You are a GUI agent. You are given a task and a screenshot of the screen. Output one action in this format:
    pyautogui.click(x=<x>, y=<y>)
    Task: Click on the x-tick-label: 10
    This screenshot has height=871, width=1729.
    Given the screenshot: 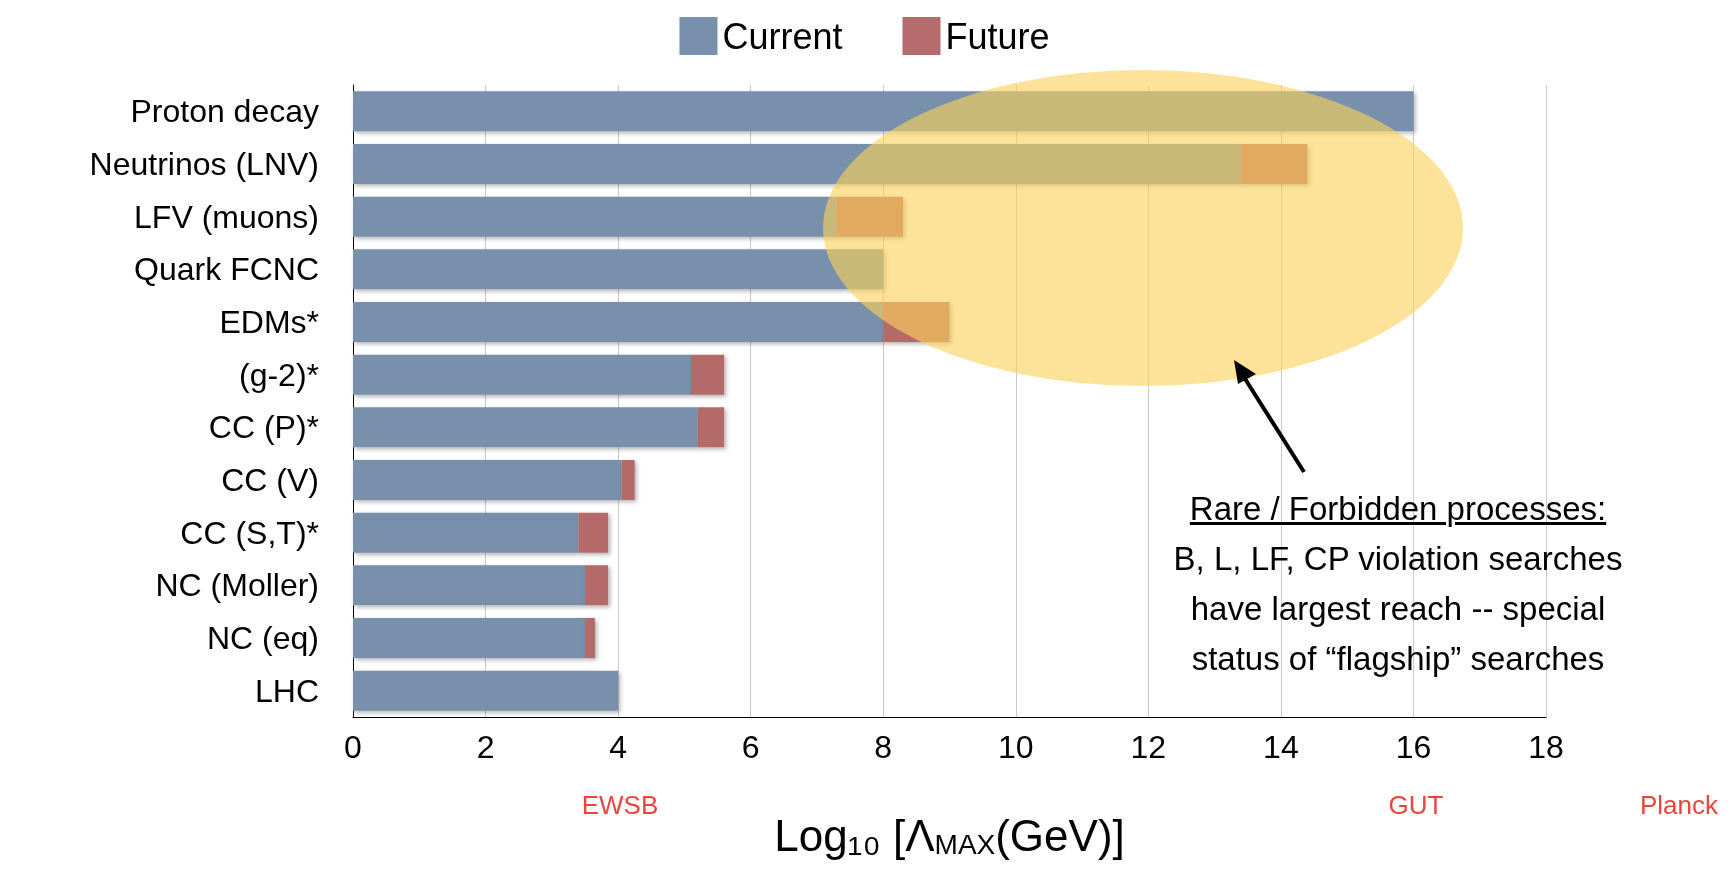 What is the action you would take?
    pyautogui.click(x=1015, y=747)
    